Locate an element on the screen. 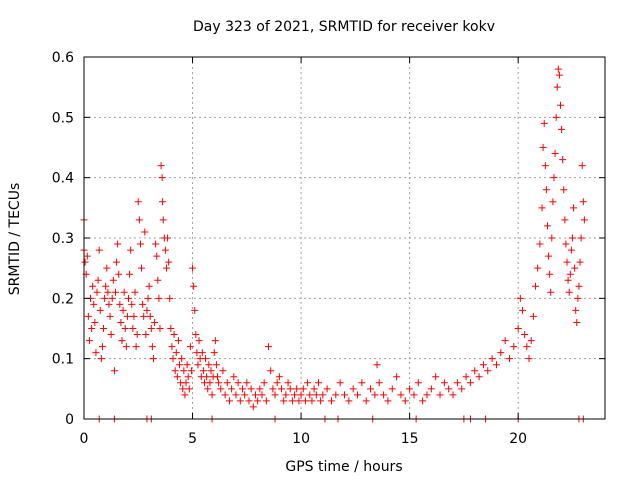 The image size is (640, 480). y-tick-label: 0.5 is located at coordinates (63, 118).